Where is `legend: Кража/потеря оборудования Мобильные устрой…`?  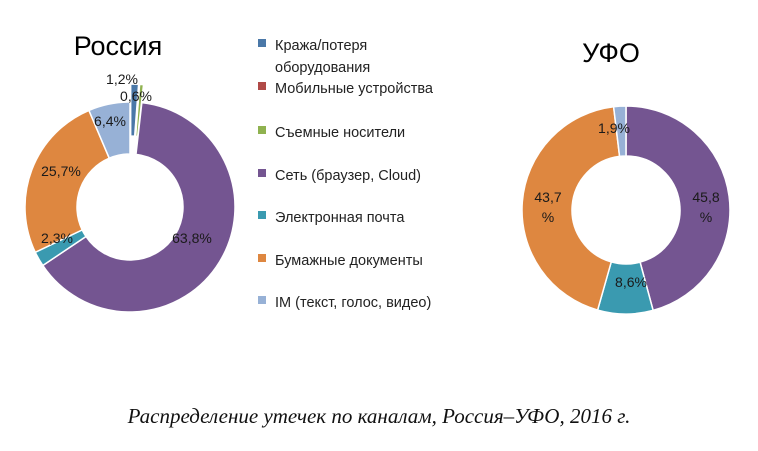
legend: Кража/потеря оборудования Мобильные устрой… is located at coordinates (346, 174).